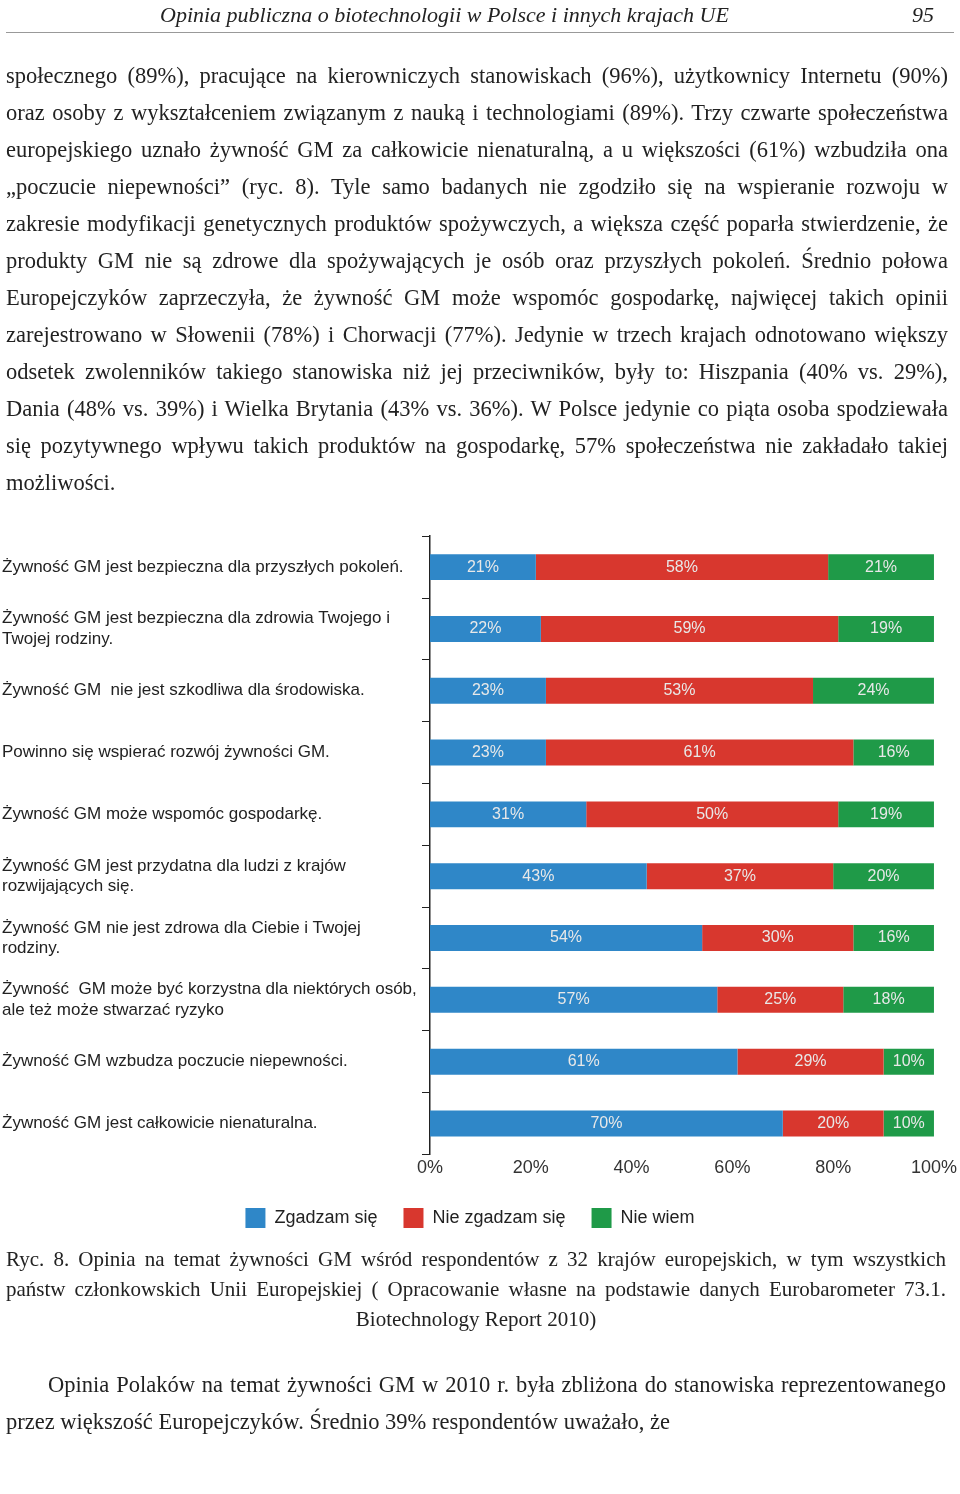 The height and width of the screenshot is (1494, 960). Describe the element at coordinates (499, 1216) in the screenshot. I see `legend-label: Nie zgadzam się` at that location.